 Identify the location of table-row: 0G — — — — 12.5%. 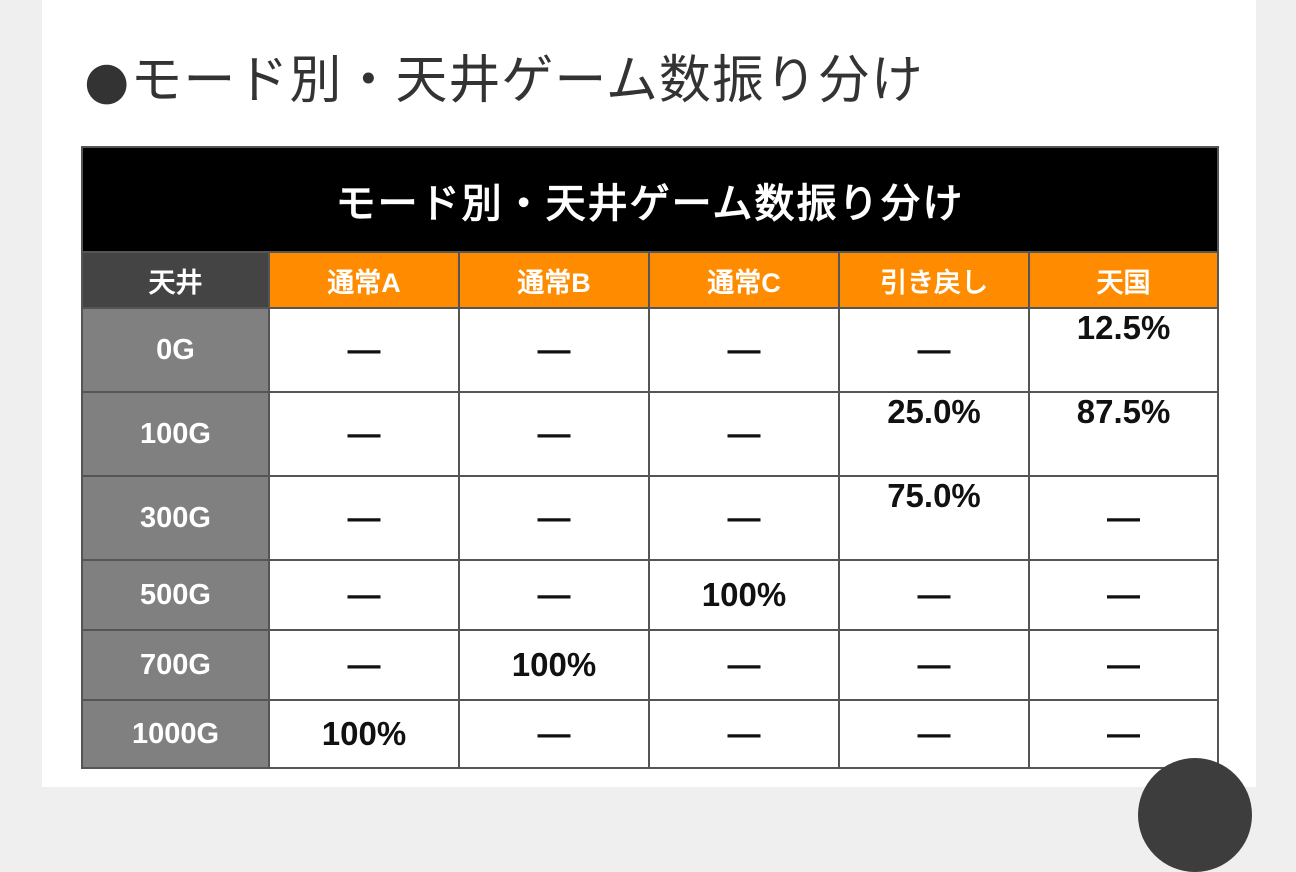
(650, 350).